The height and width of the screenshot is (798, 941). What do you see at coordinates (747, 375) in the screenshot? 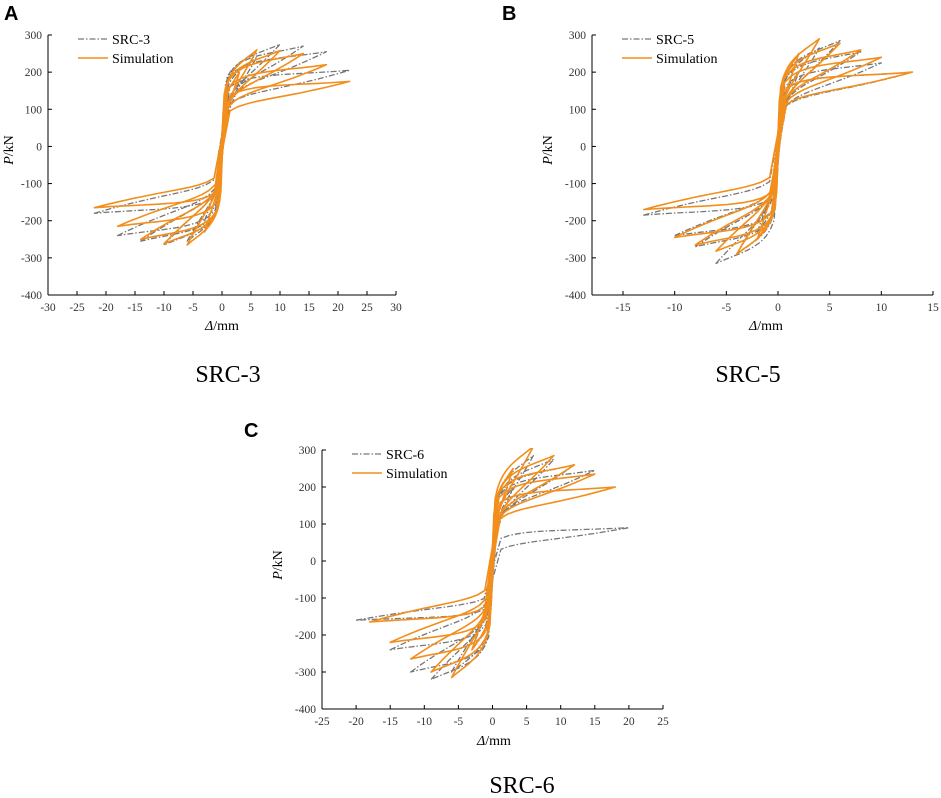
I see `caption-b: SRC-5` at bounding box center [747, 375].